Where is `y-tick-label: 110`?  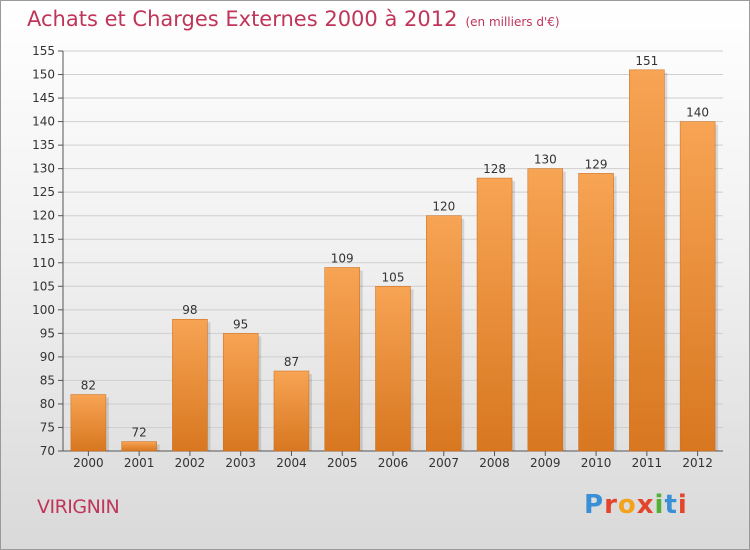
y-tick-label: 110 is located at coordinates (43, 263).